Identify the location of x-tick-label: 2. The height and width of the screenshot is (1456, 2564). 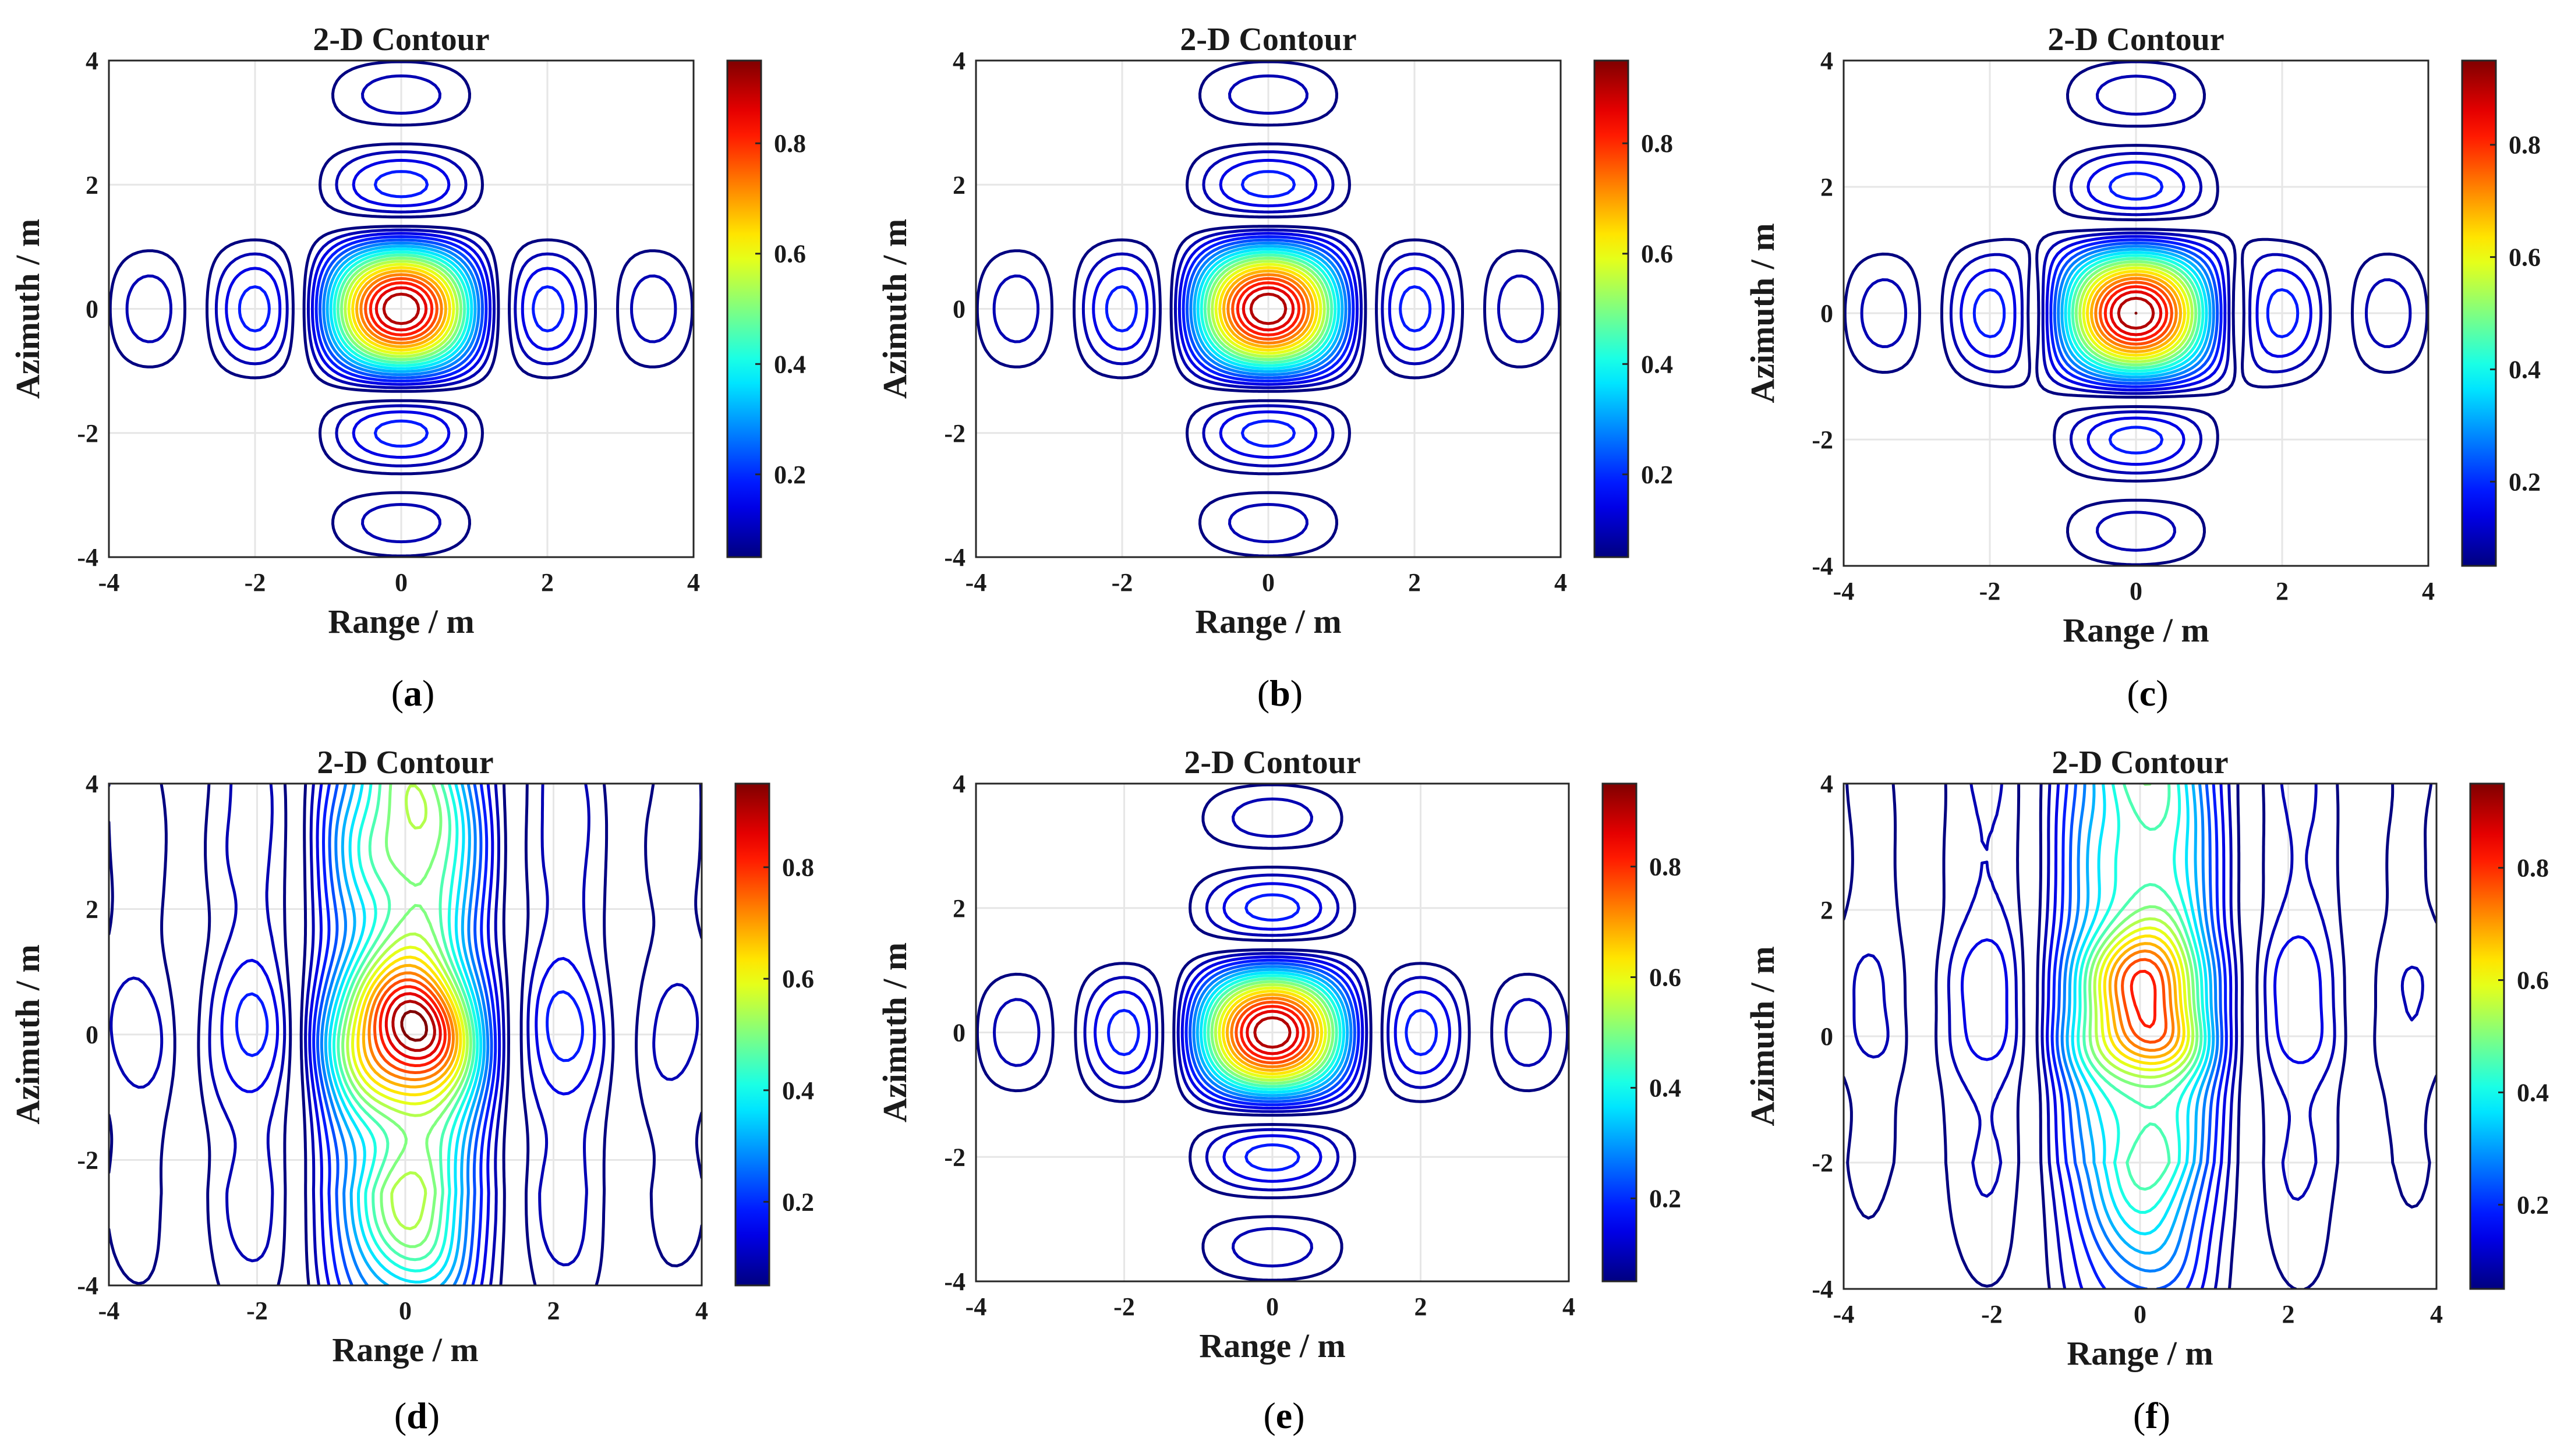
(2282, 591).